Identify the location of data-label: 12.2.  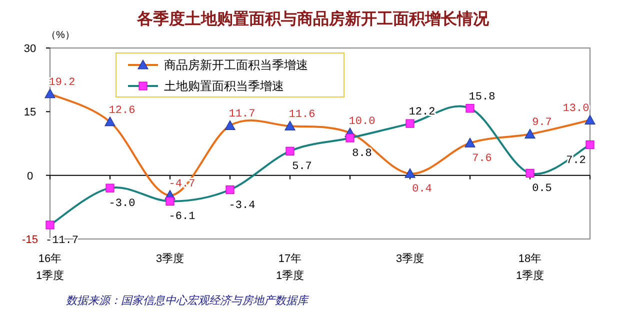
(422, 112).